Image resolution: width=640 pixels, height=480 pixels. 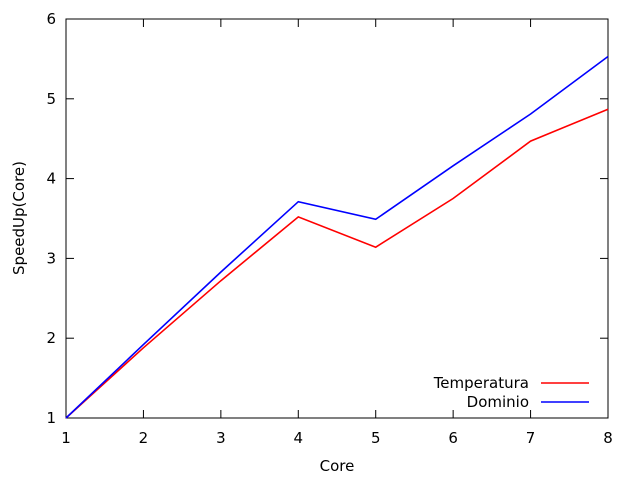 I want to click on x-tick-label: 5, so click(x=376, y=438).